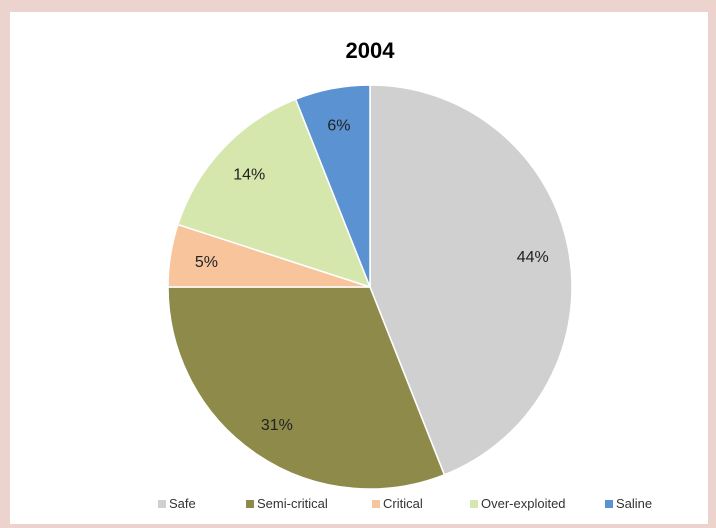  What do you see at coordinates (182, 503) in the screenshot?
I see `legend-label-safe: Safe` at bounding box center [182, 503].